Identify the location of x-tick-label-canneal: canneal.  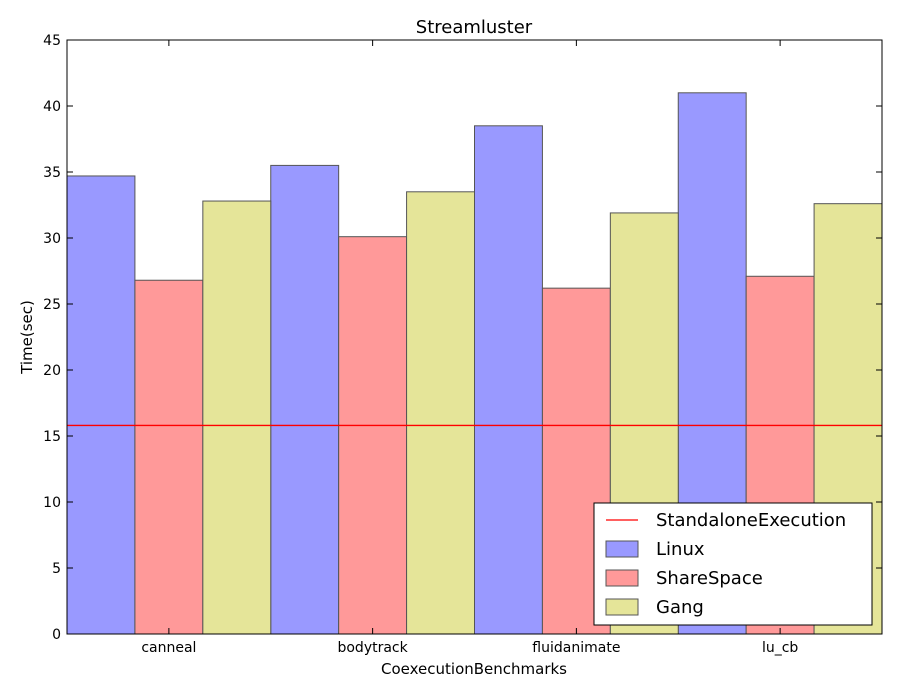
(168, 648).